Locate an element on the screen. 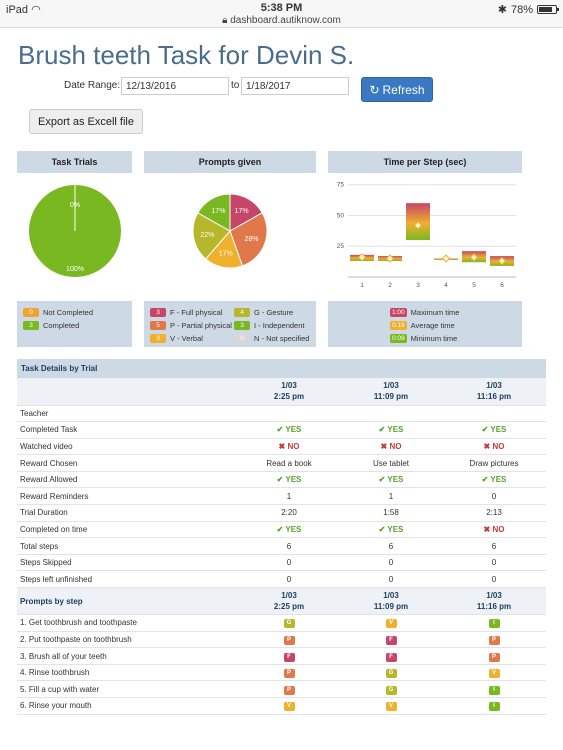  time-per-step-title: Time per Step (sec) is located at coordinates (425, 162).